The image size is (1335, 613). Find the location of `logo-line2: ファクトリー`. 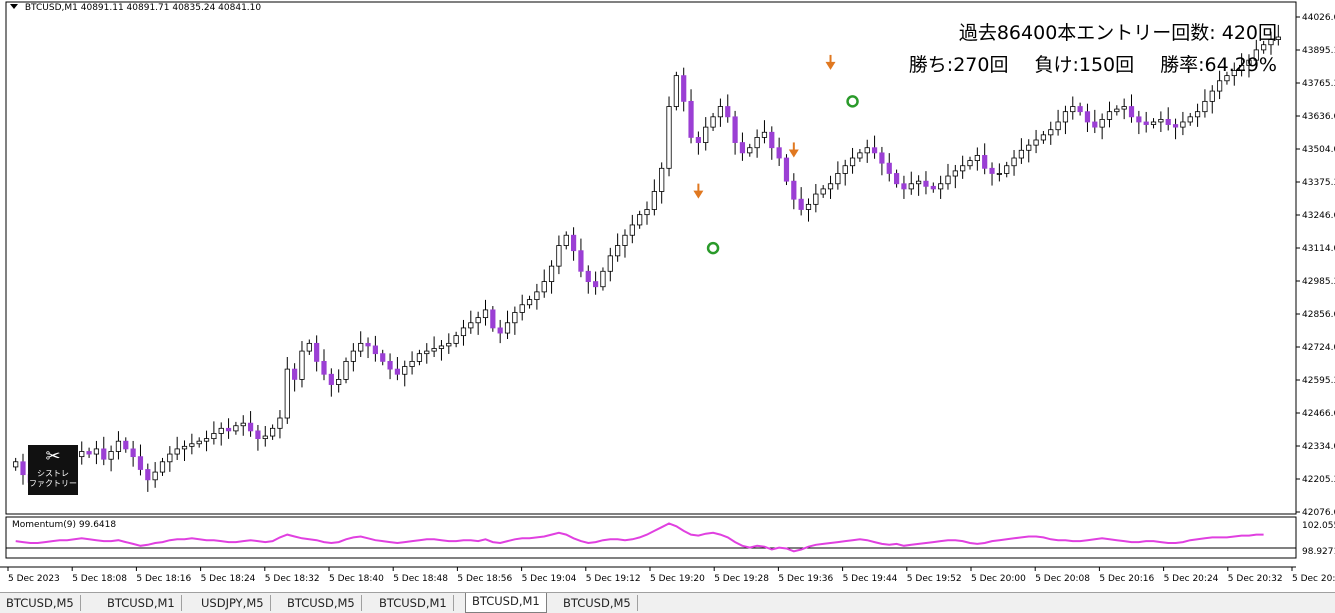

logo-line2: ファクトリー is located at coordinates (53, 483).